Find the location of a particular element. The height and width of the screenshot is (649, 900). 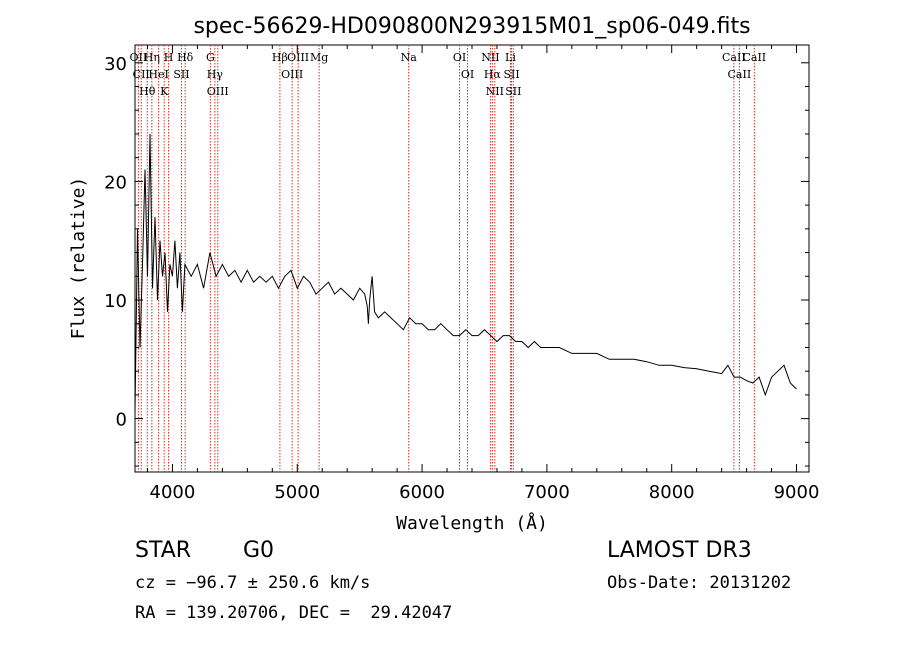

line-marker-label: Hβ is located at coordinates (280, 57).